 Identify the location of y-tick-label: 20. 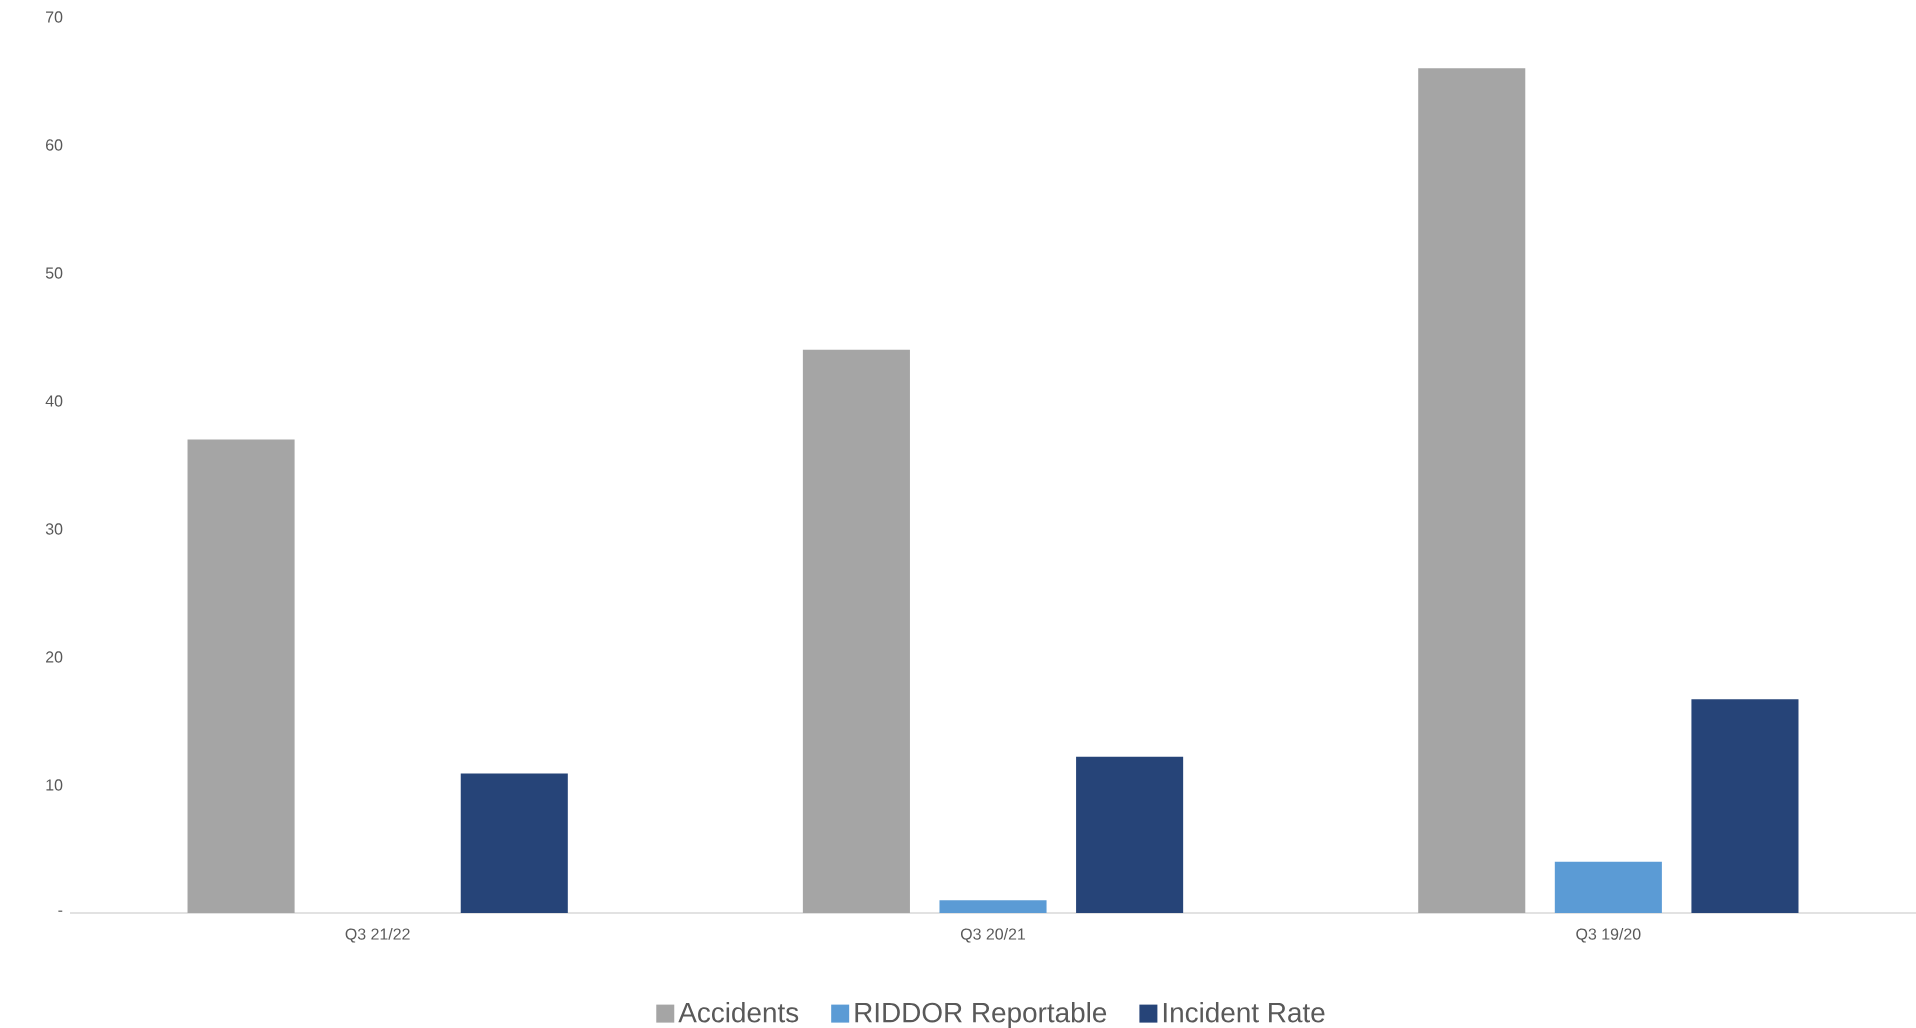
(54, 657).